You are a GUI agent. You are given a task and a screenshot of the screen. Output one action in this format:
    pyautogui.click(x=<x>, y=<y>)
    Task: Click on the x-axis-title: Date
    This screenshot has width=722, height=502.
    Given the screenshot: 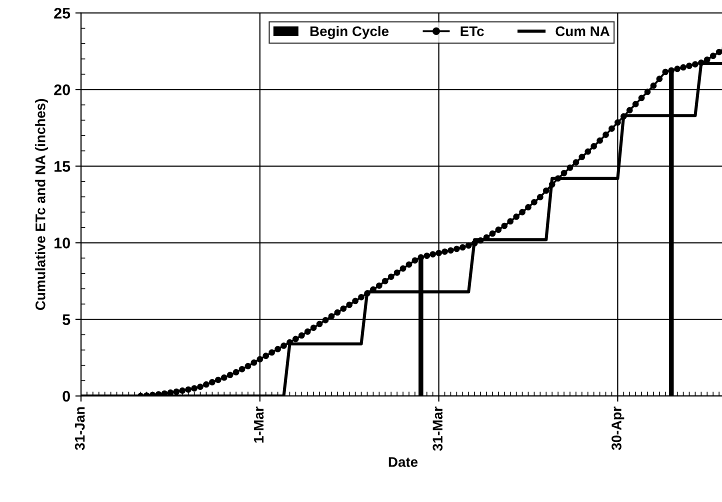 What is the action you would take?
    pyautogui.click(x=403, y=462)
    